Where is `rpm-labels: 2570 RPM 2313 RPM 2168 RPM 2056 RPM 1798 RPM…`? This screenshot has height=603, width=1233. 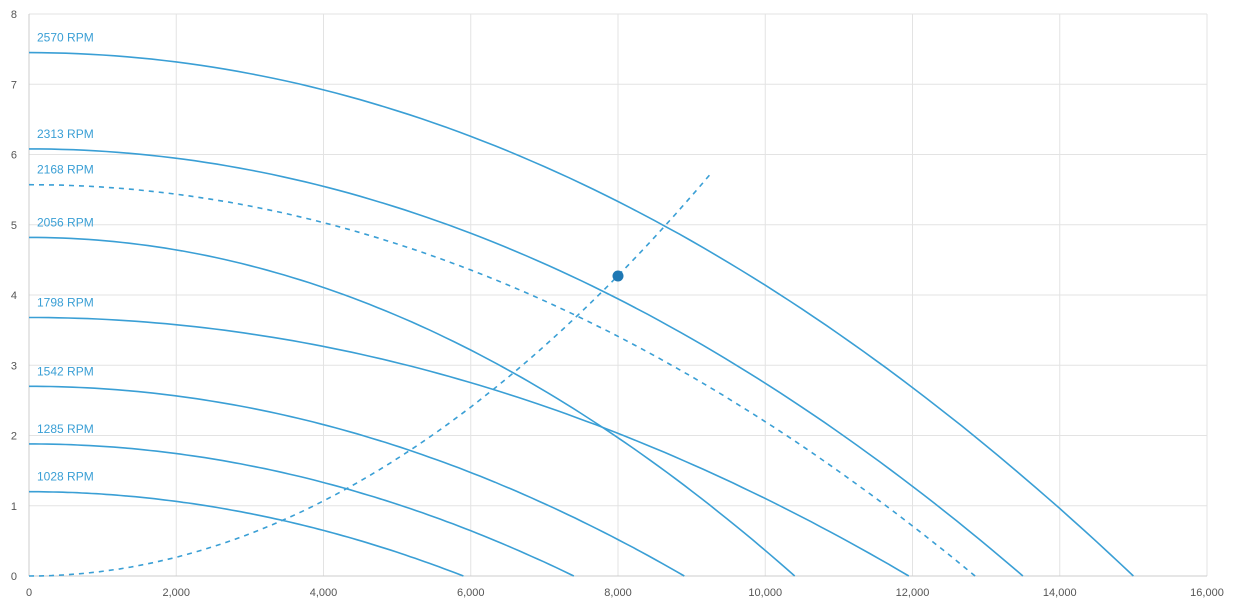
rpm-labels: 2570 RPM 2313 RPM 2168 RPM 2056 RPM 1798 RPM… is located at coordinates (65, 257).